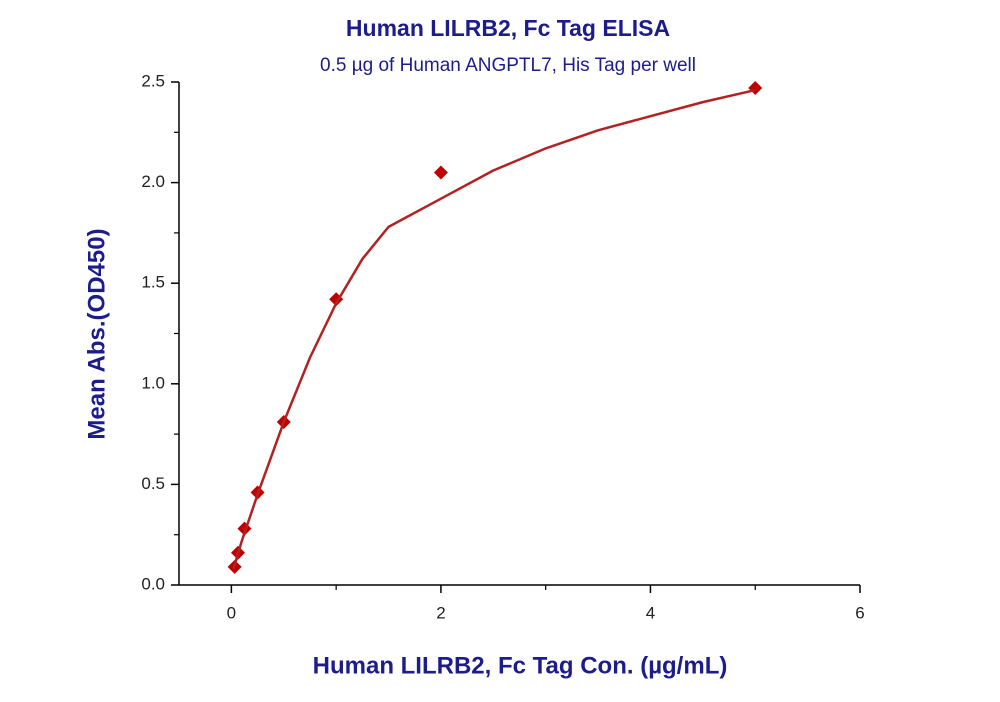 Image resolution: width=1000 pixels, height=702 pixels. I want to click on y-axis-label: Mean Abs.(OD450), so click(96, 333).